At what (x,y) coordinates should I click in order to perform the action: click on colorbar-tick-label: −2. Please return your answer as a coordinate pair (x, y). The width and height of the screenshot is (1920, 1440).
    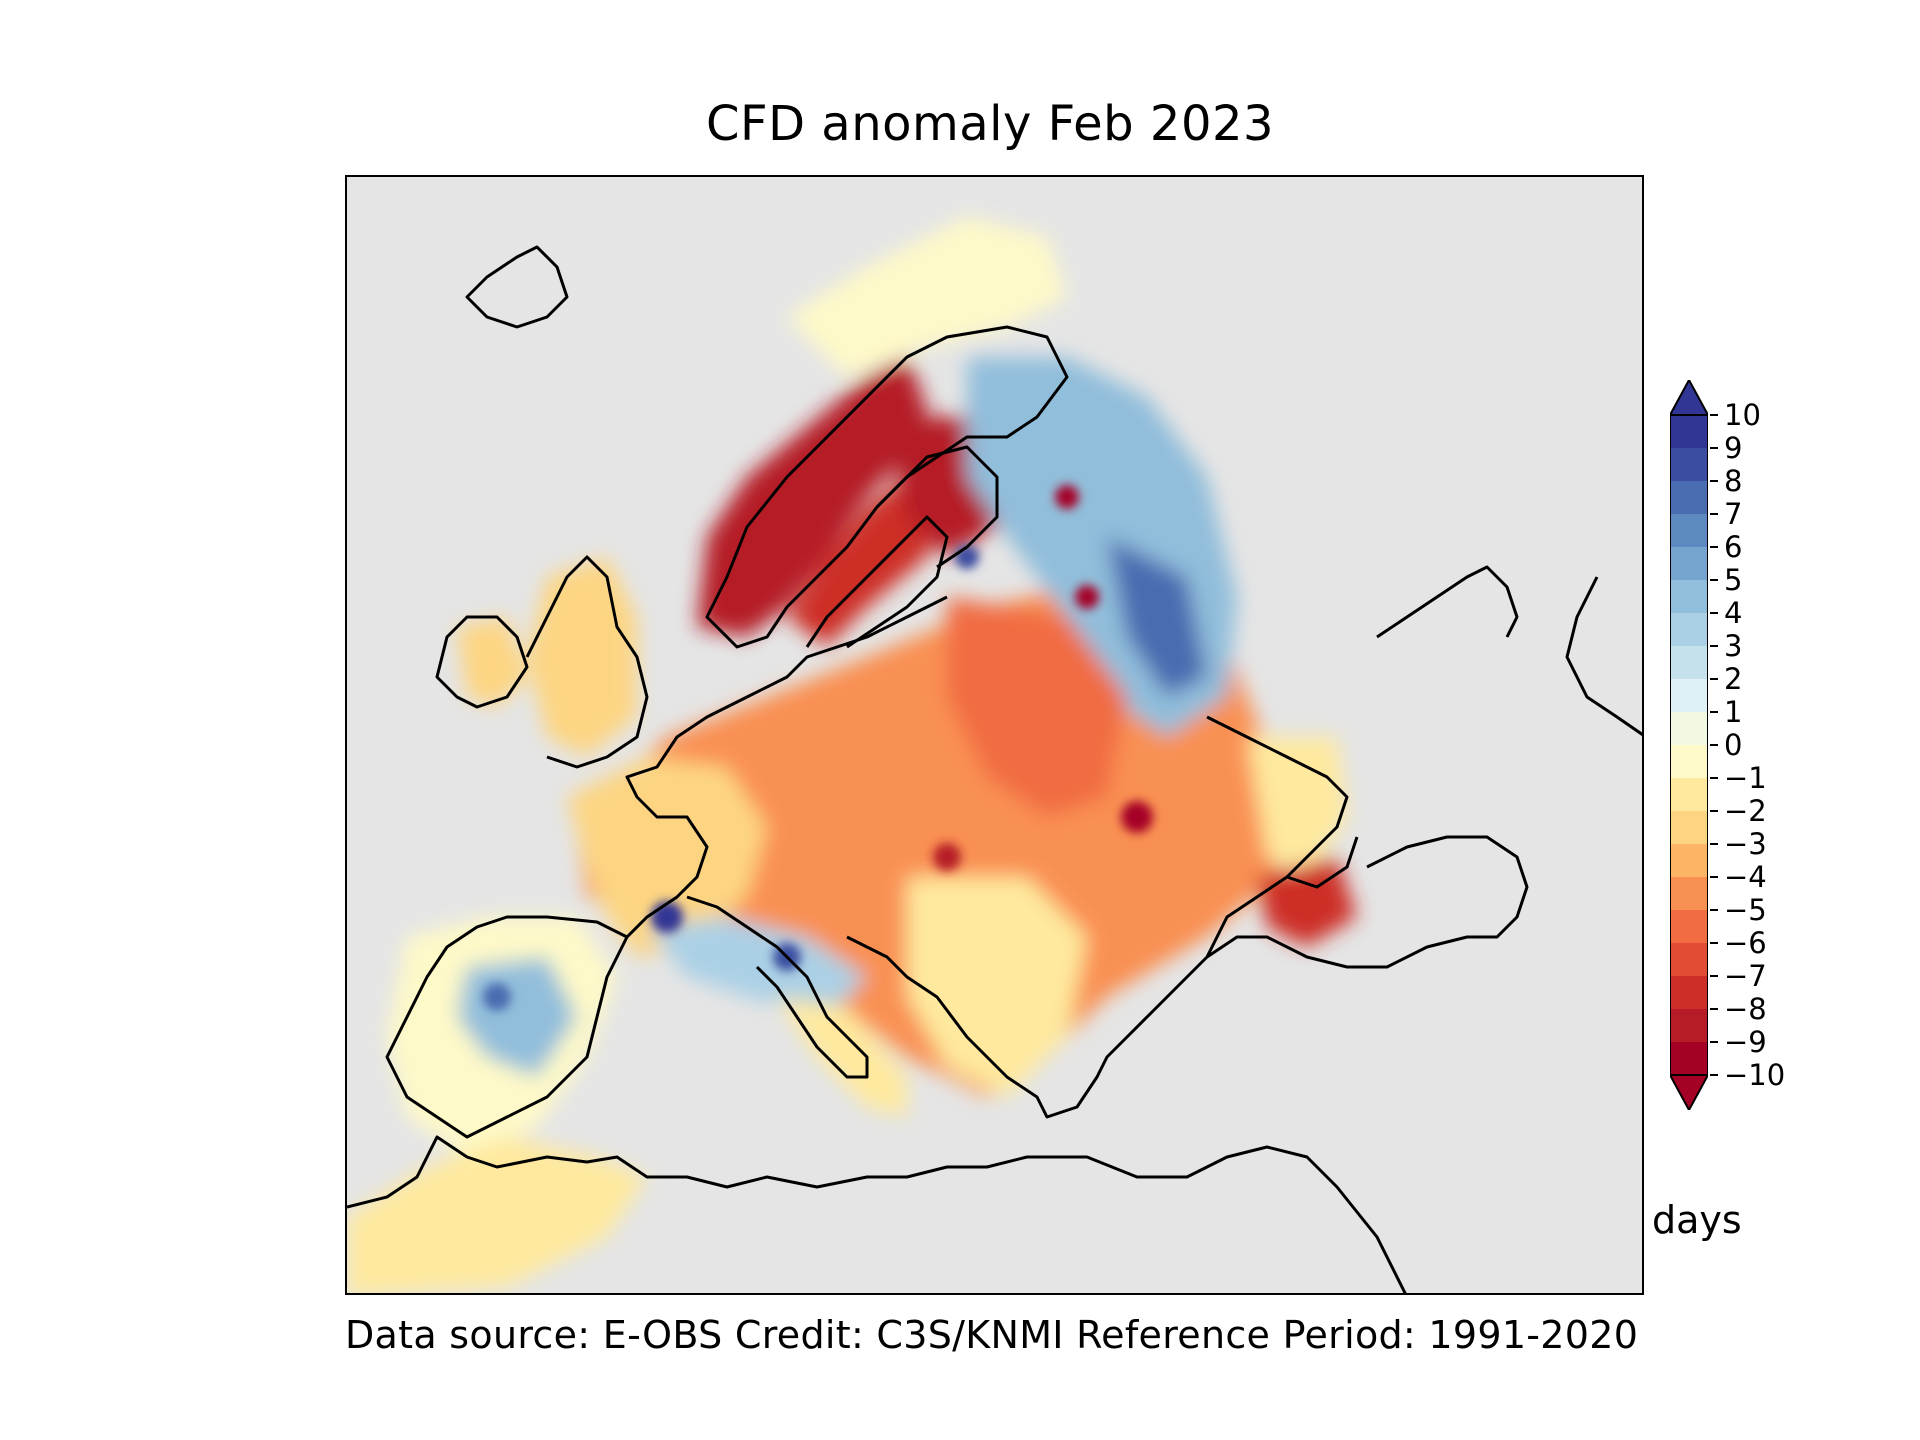
    Looking at the image, I should click on (1745, 811).